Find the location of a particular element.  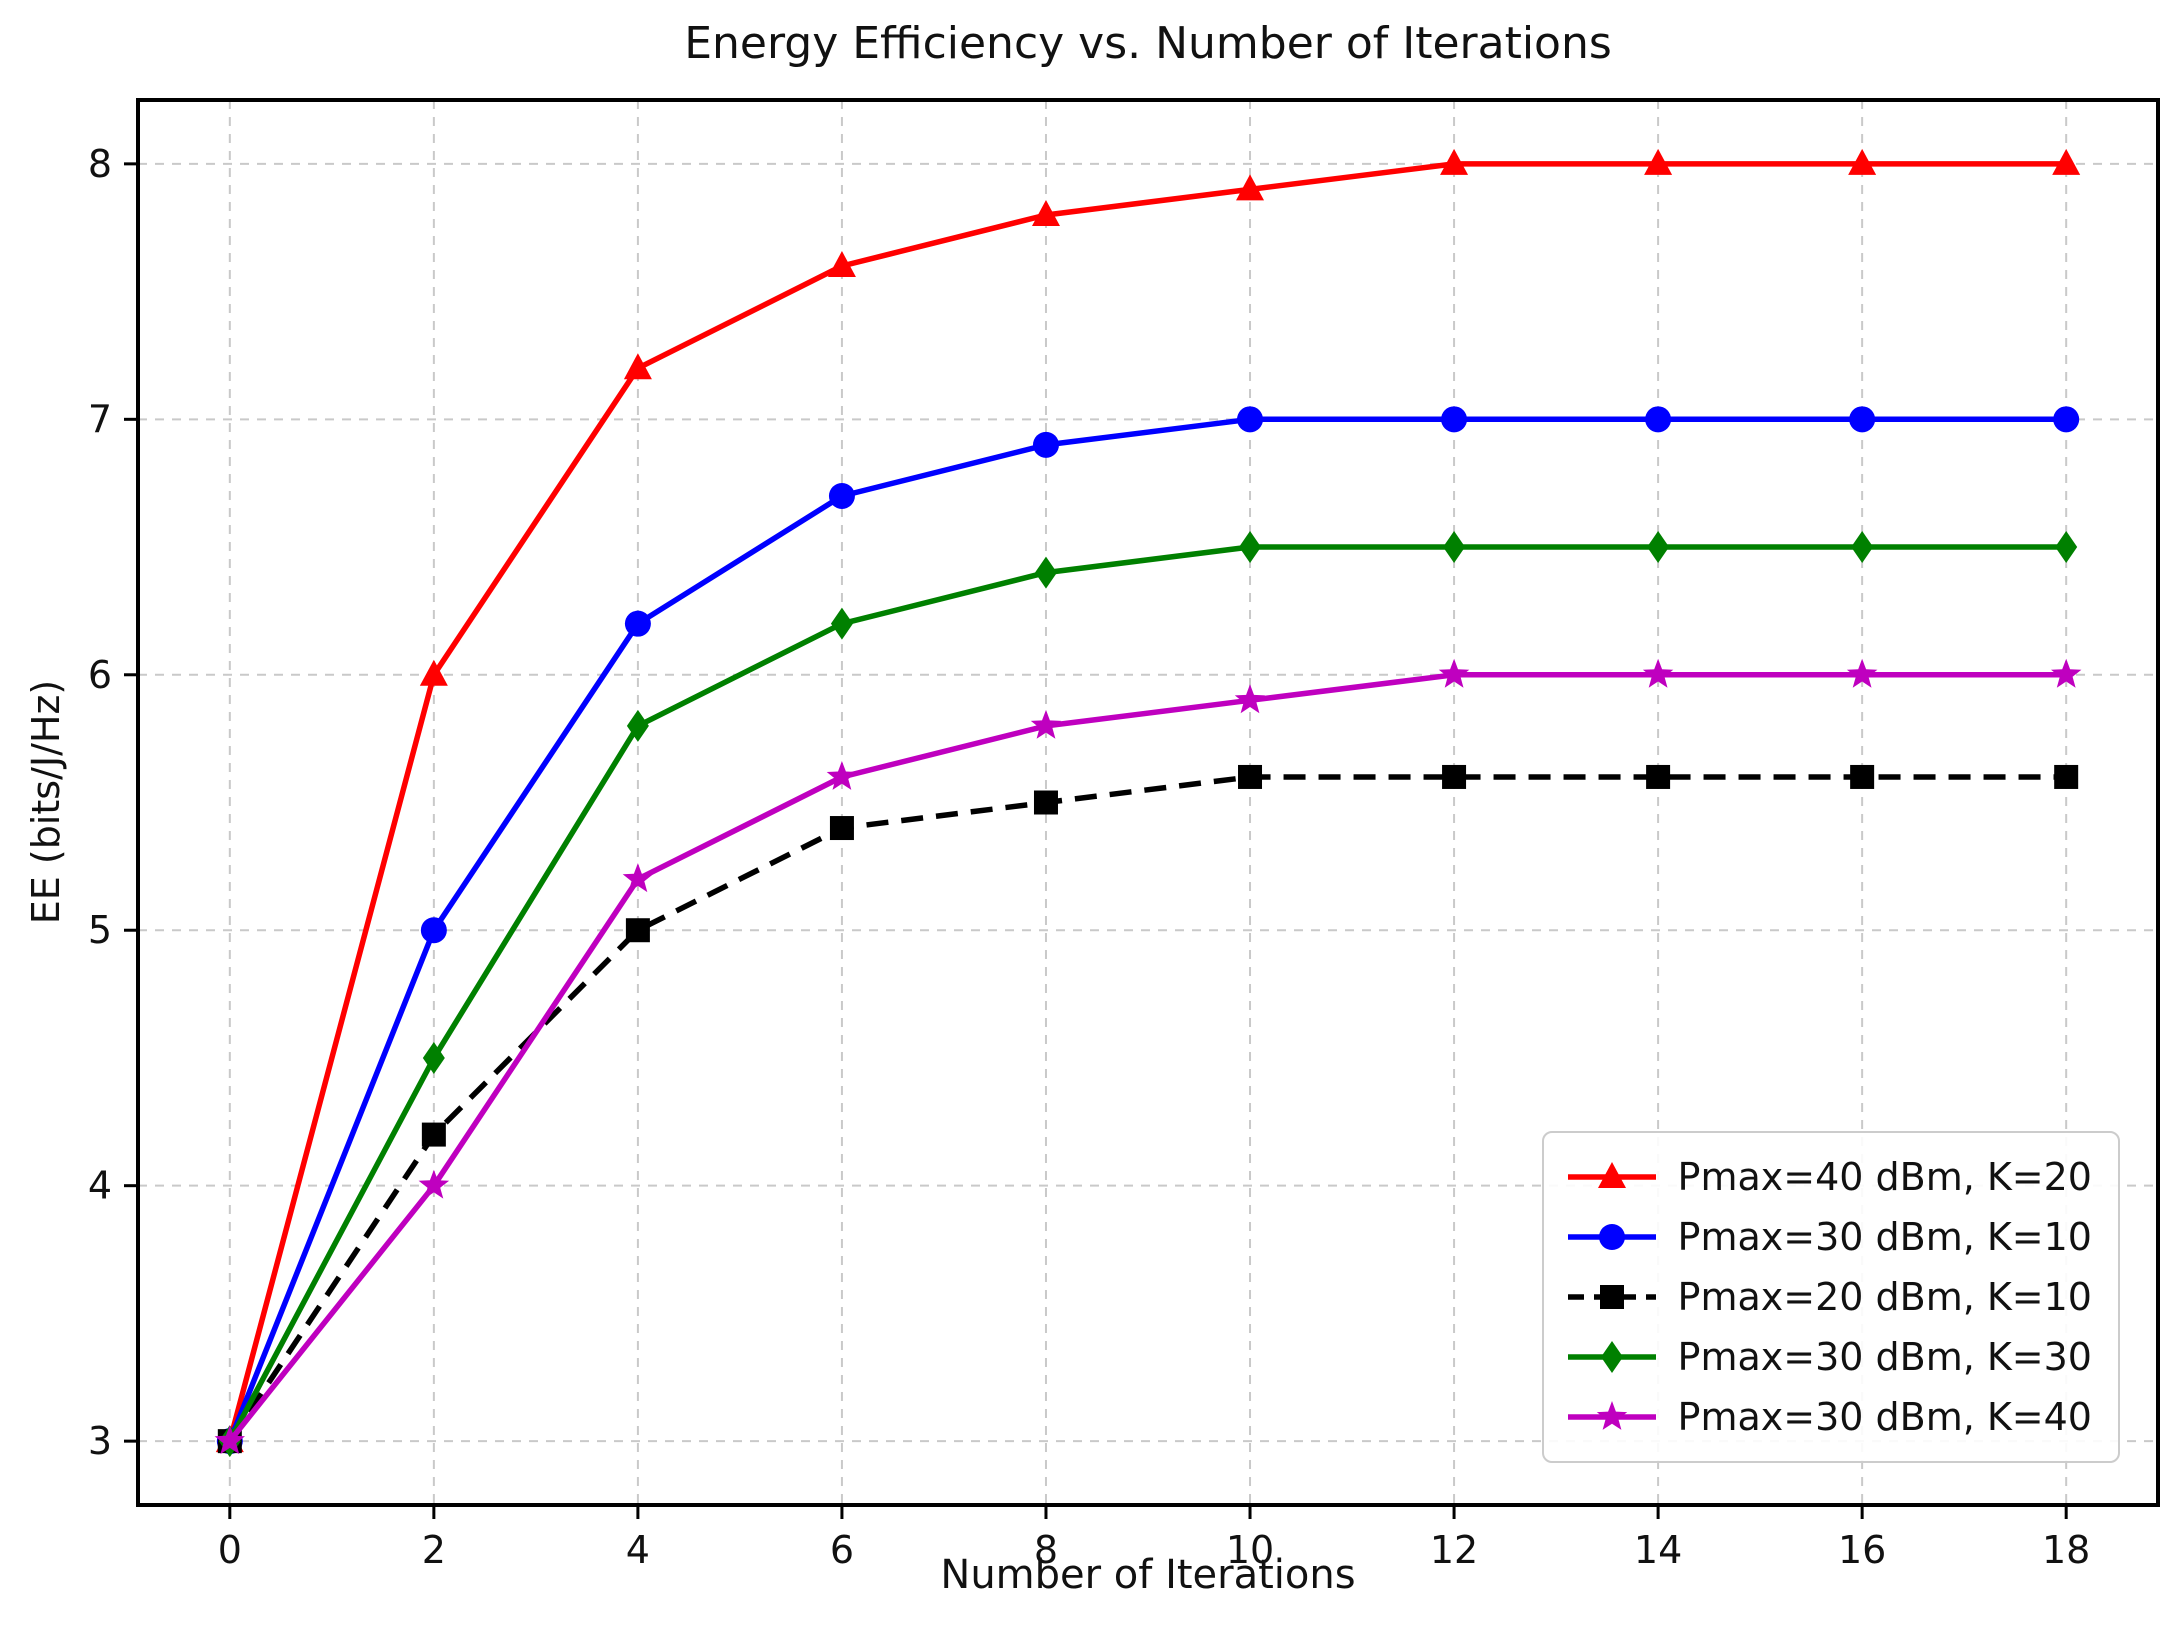

x-tick-label: 10 is located at coordinates (1250, 1550).